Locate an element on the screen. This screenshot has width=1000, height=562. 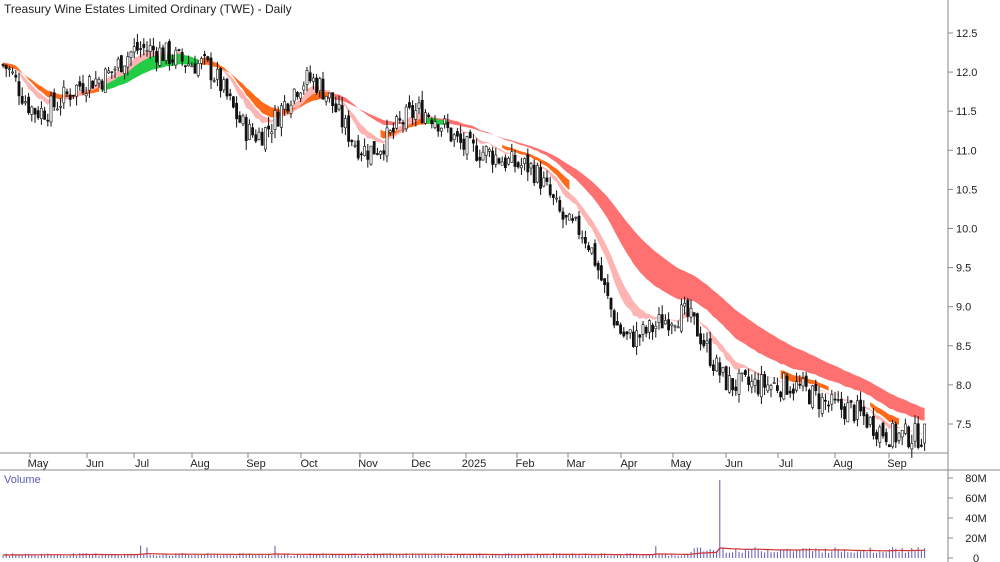
y-tick-label: 9.0 is located at coordinates (963, 308).